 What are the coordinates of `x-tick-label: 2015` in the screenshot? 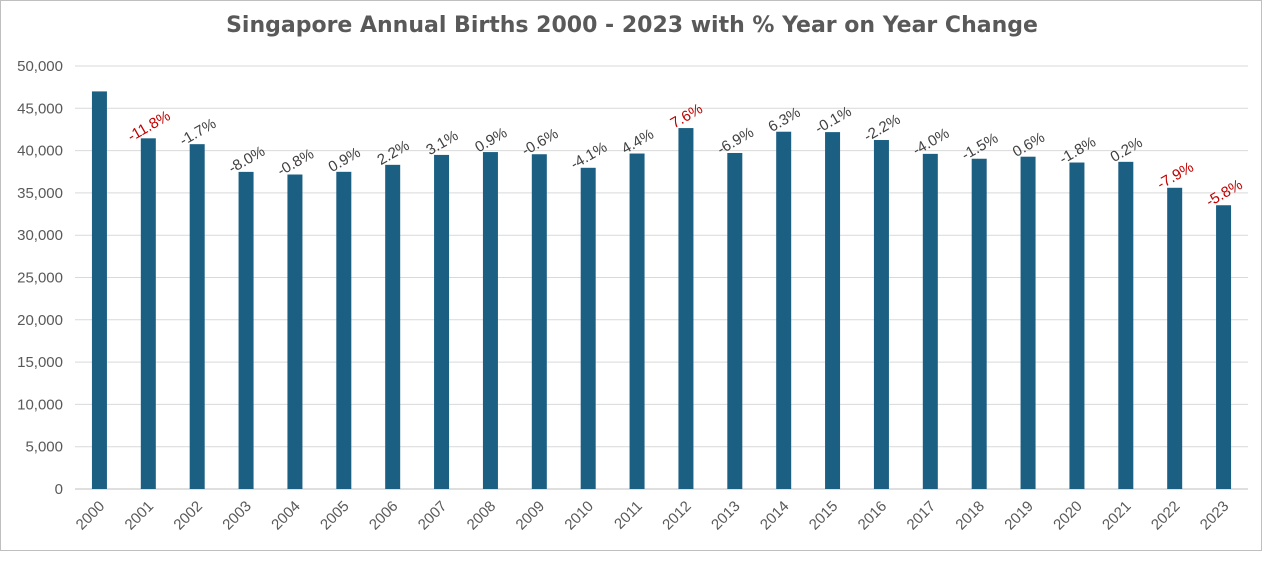 It's located at (824, 516).